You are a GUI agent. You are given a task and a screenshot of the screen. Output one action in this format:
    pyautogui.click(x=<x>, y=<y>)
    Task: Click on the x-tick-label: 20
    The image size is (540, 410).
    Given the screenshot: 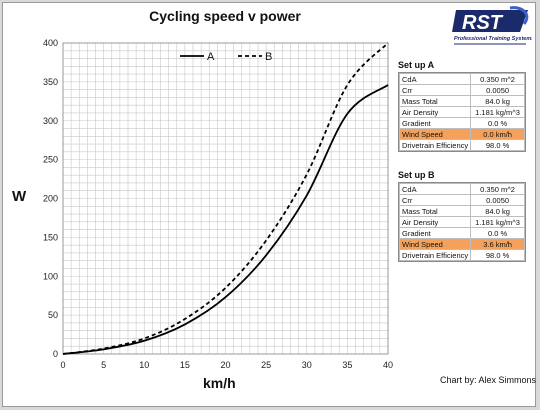 What is the action you would take?
    pyautogui.click(x=225, y=365)
    